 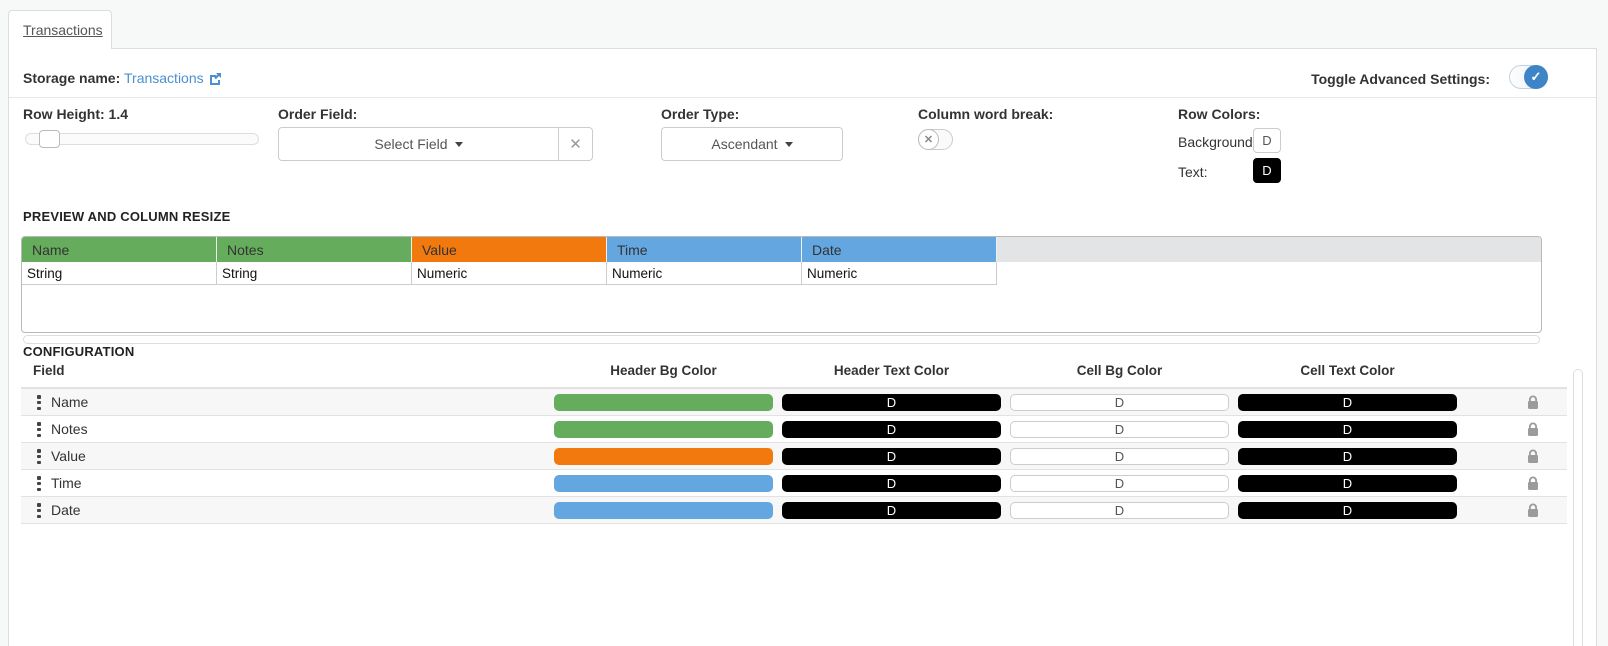 I want to click on preview-section-title: PREVIEW AND COLUMN RESIZE, so click(x=127, y=216).